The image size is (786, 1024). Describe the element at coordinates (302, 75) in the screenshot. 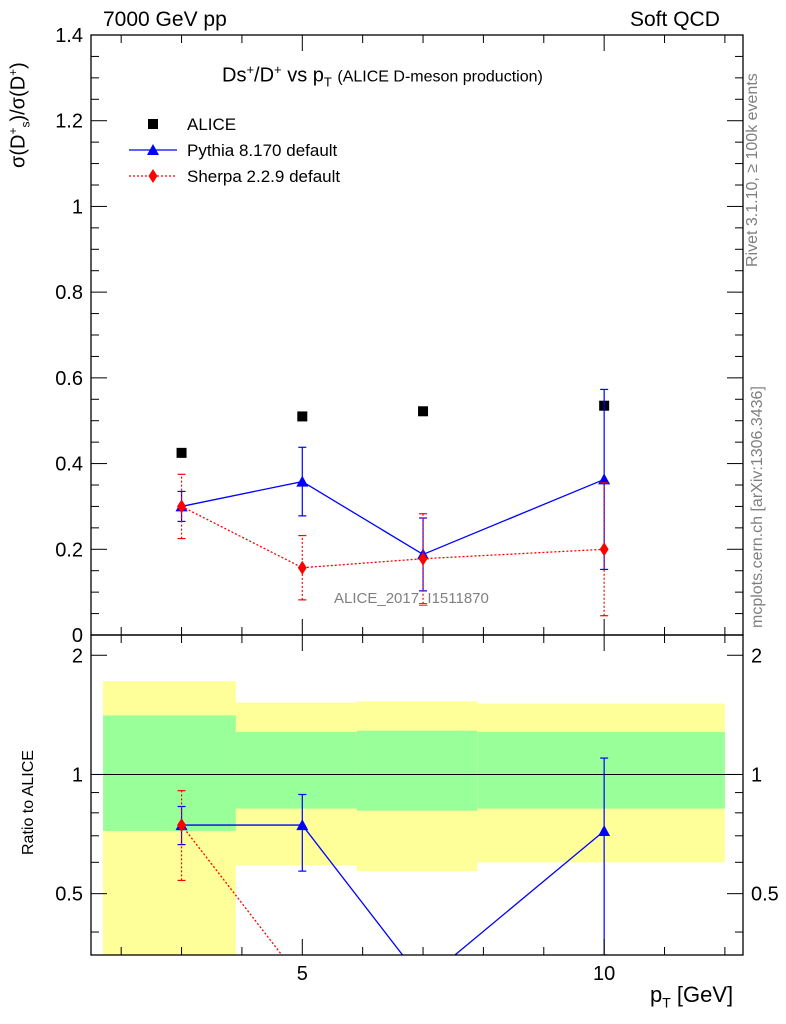

I see `title-vs: vs p` at that location.